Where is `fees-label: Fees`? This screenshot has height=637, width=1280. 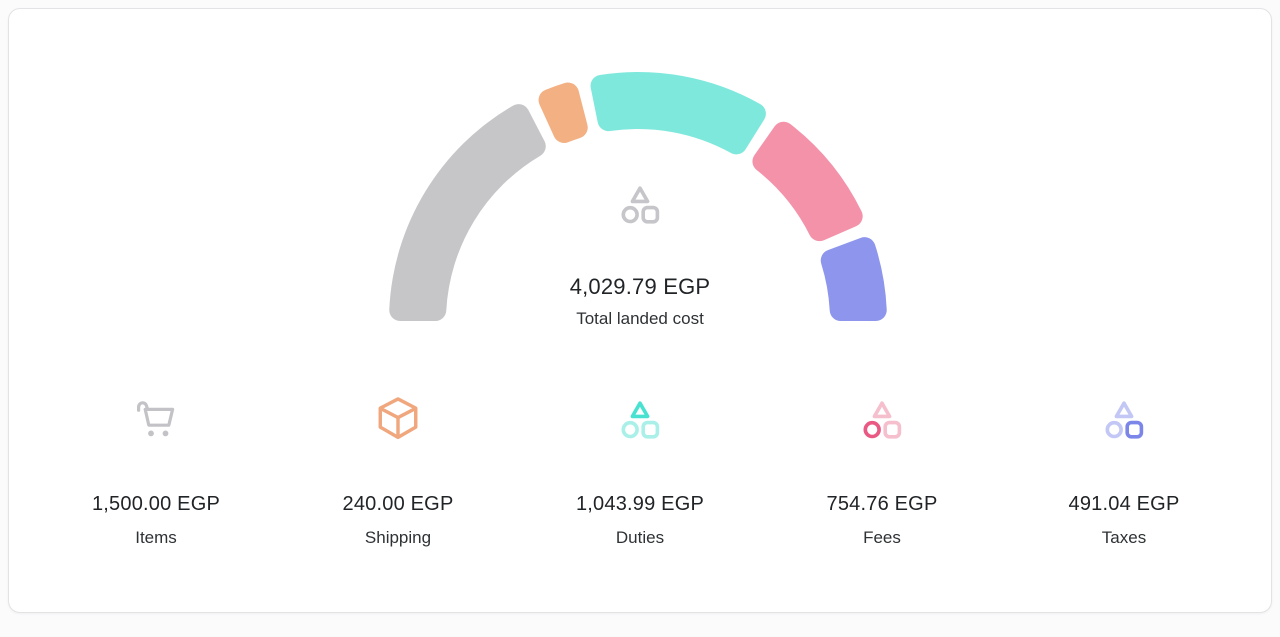
fees-label: Fees is located at coordinates (882, 537).